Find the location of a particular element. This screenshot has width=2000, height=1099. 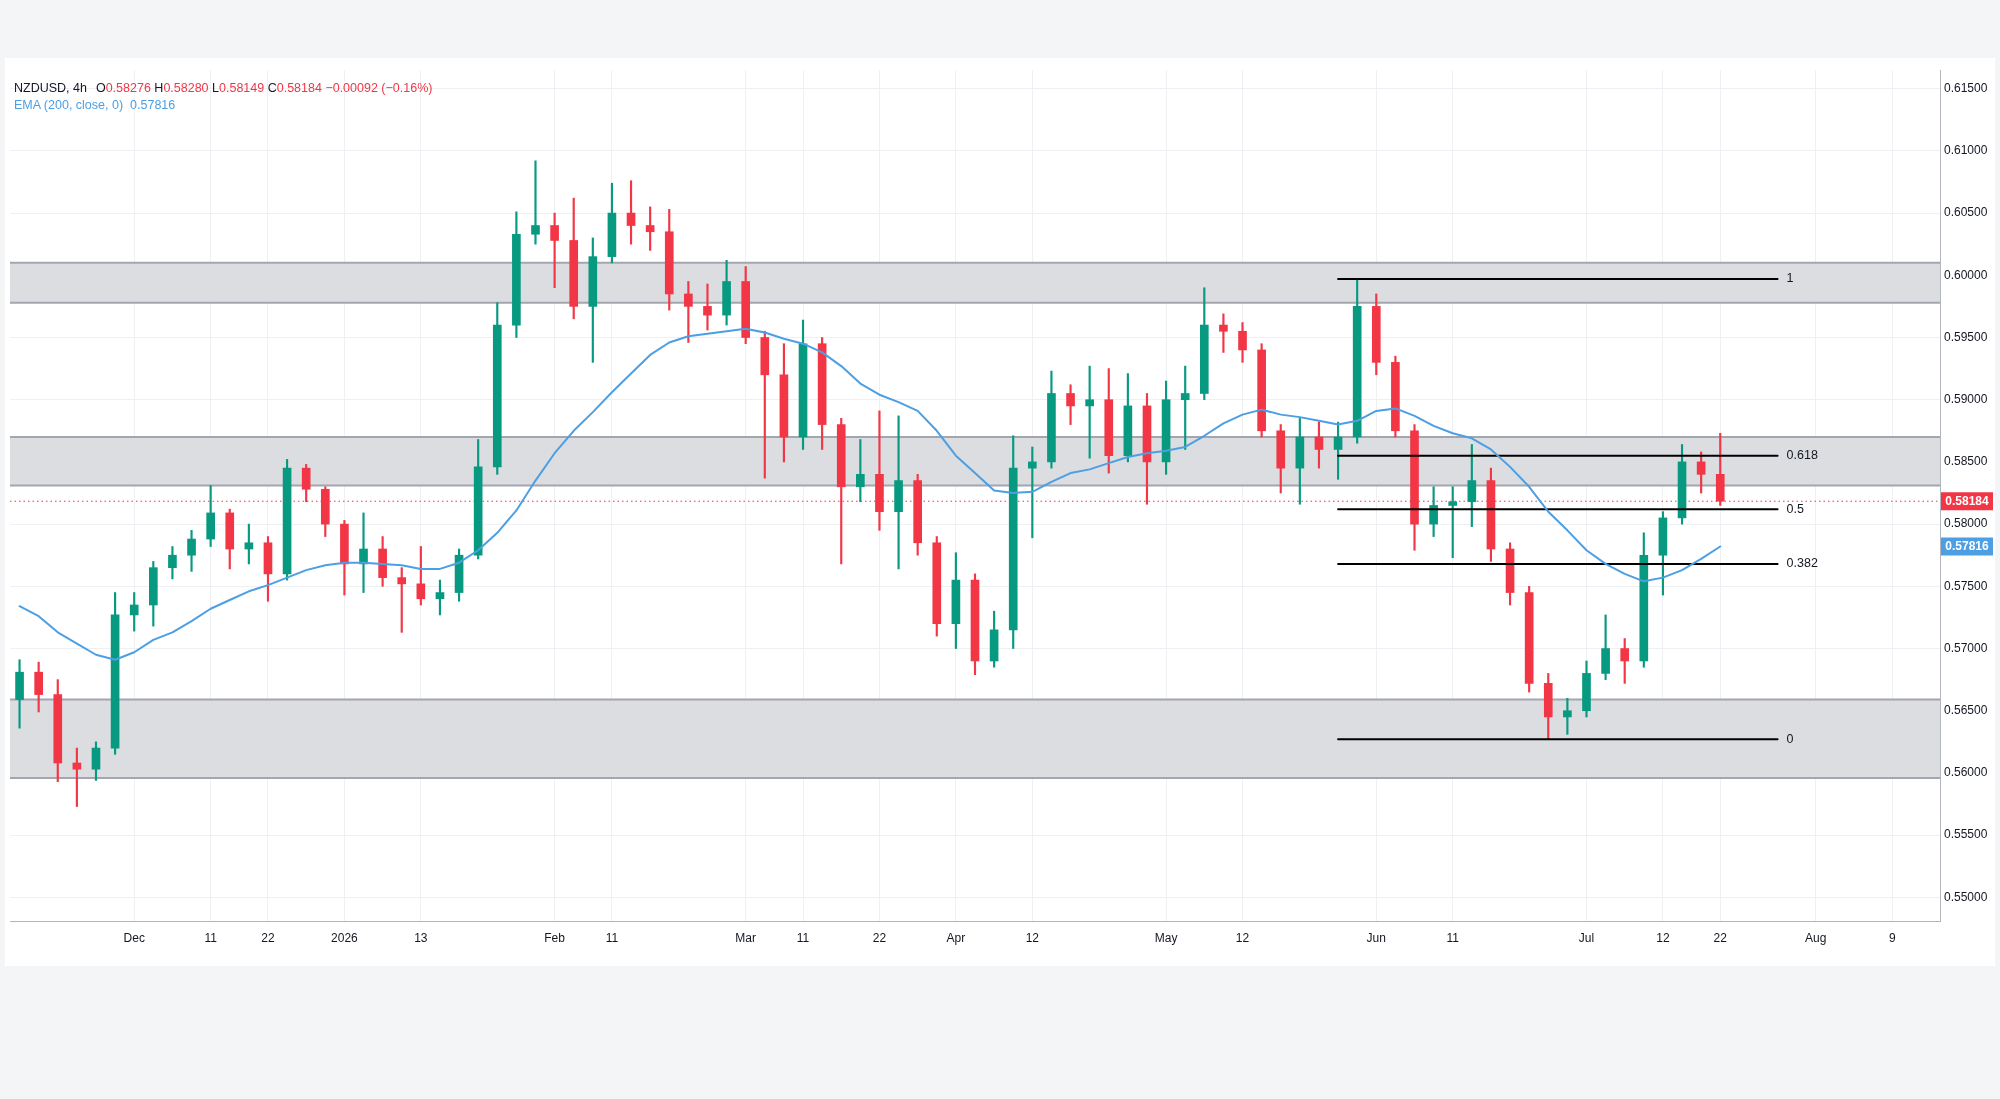

y-tick-label: 0.57000 is located at coordinates (1965, 647).